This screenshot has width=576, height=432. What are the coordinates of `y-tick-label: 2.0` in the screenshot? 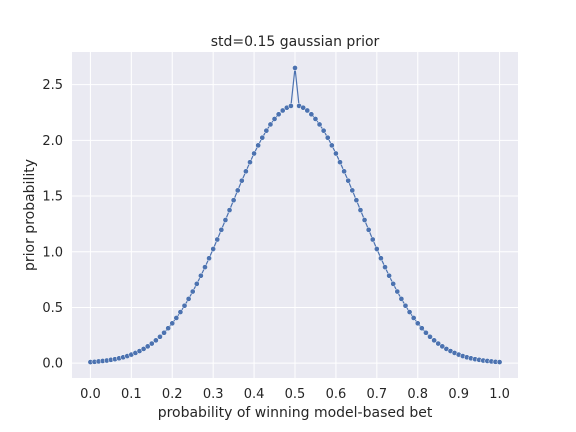 It's located at (52, 141).